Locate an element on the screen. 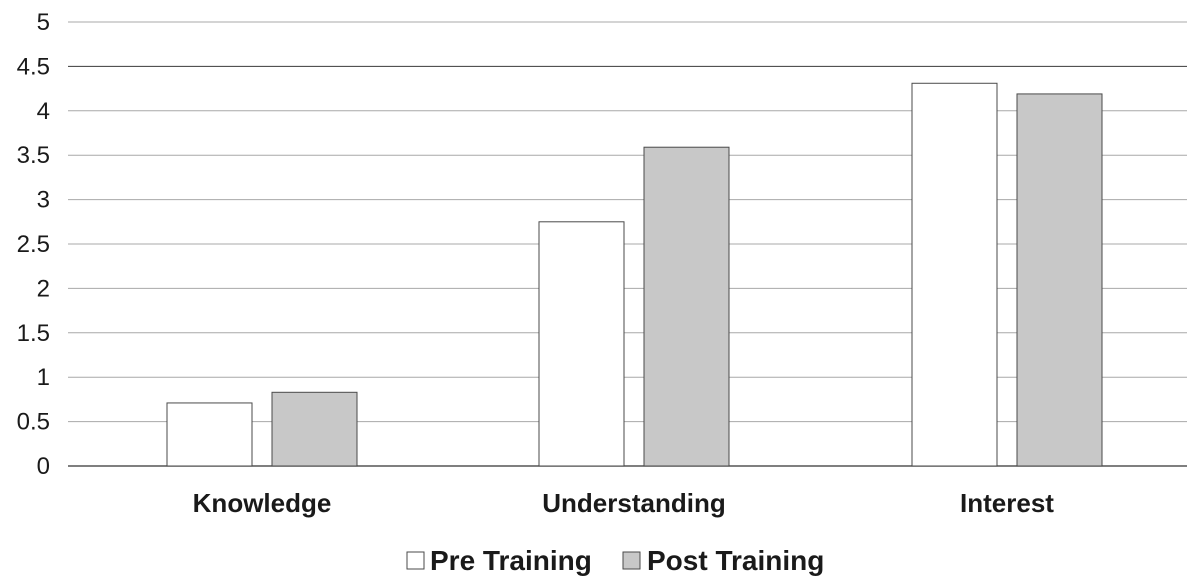  y-tick-label: 2.5 is located at coordinates (33, 244).